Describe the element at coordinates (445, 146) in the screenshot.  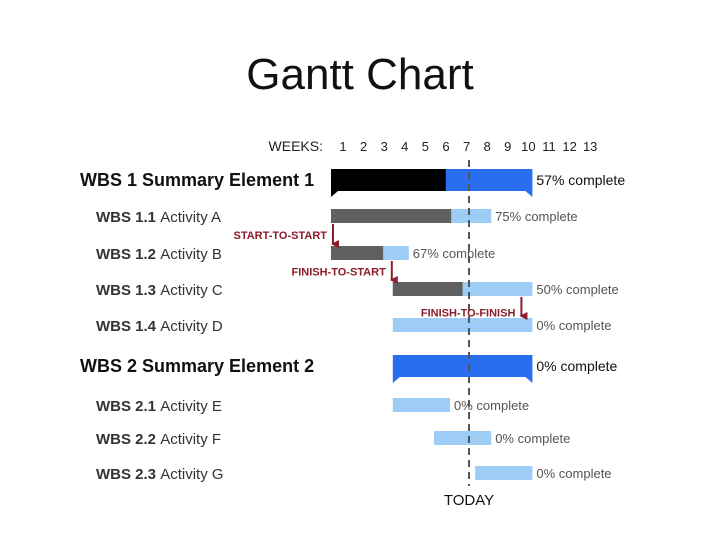
I see `week-label: 6` at that location.